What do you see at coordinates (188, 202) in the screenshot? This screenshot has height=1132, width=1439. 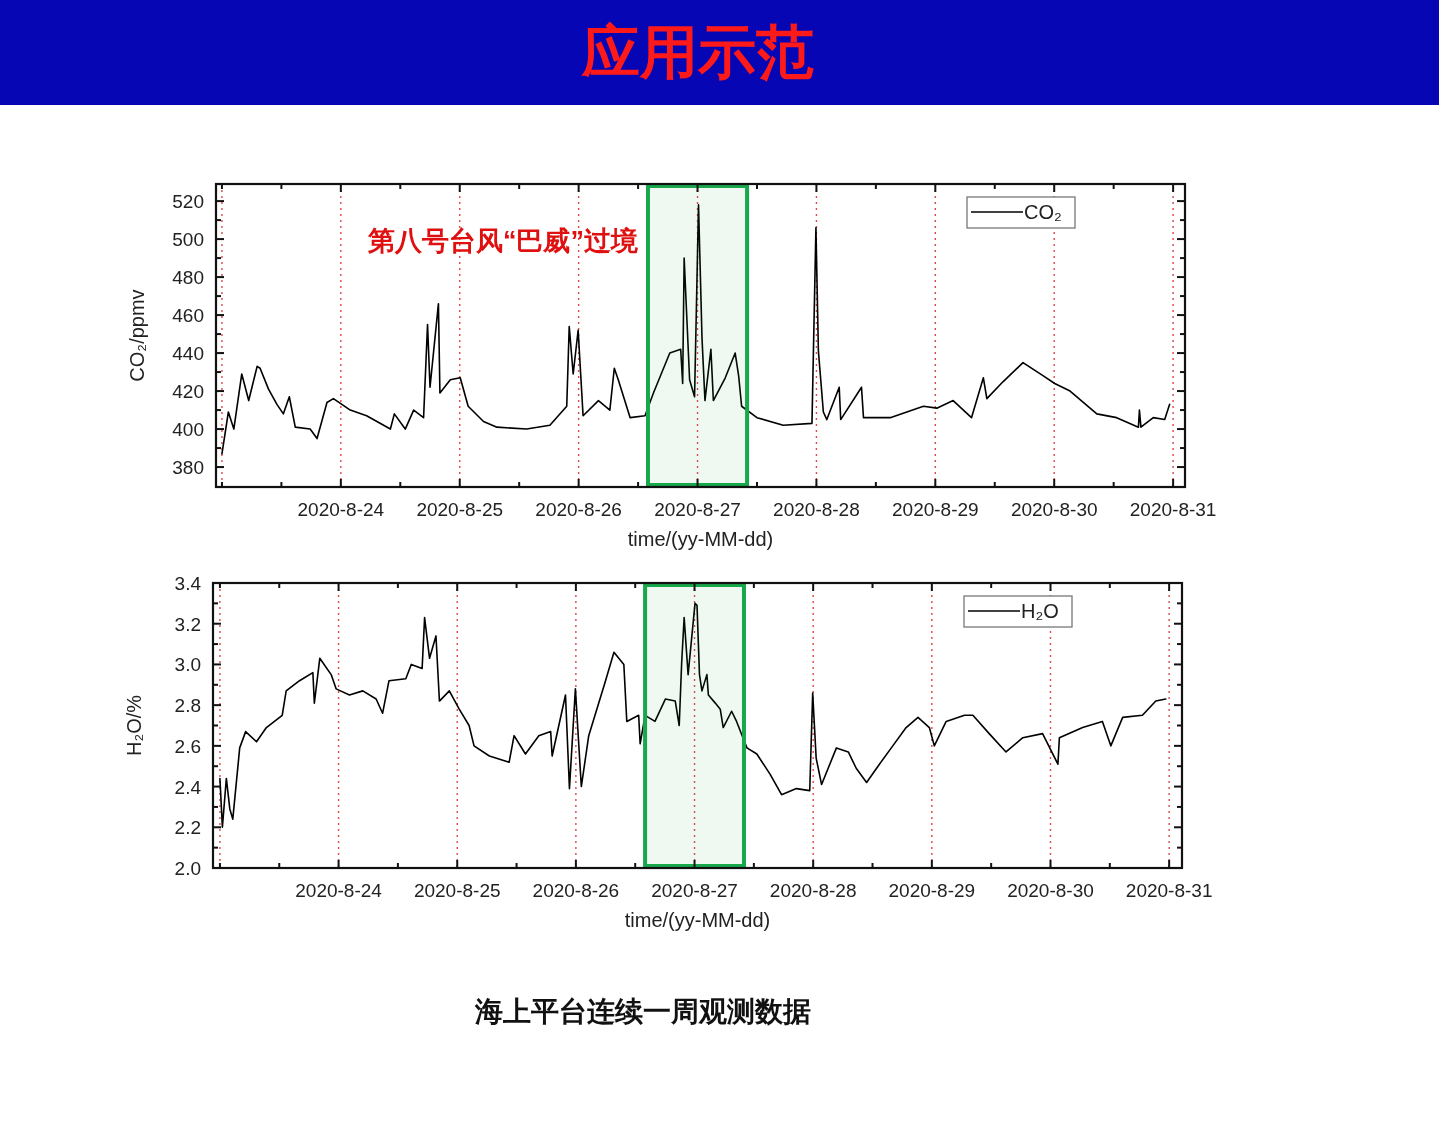 I see `y-tick-label: 520` at bounding box center [188, 202].